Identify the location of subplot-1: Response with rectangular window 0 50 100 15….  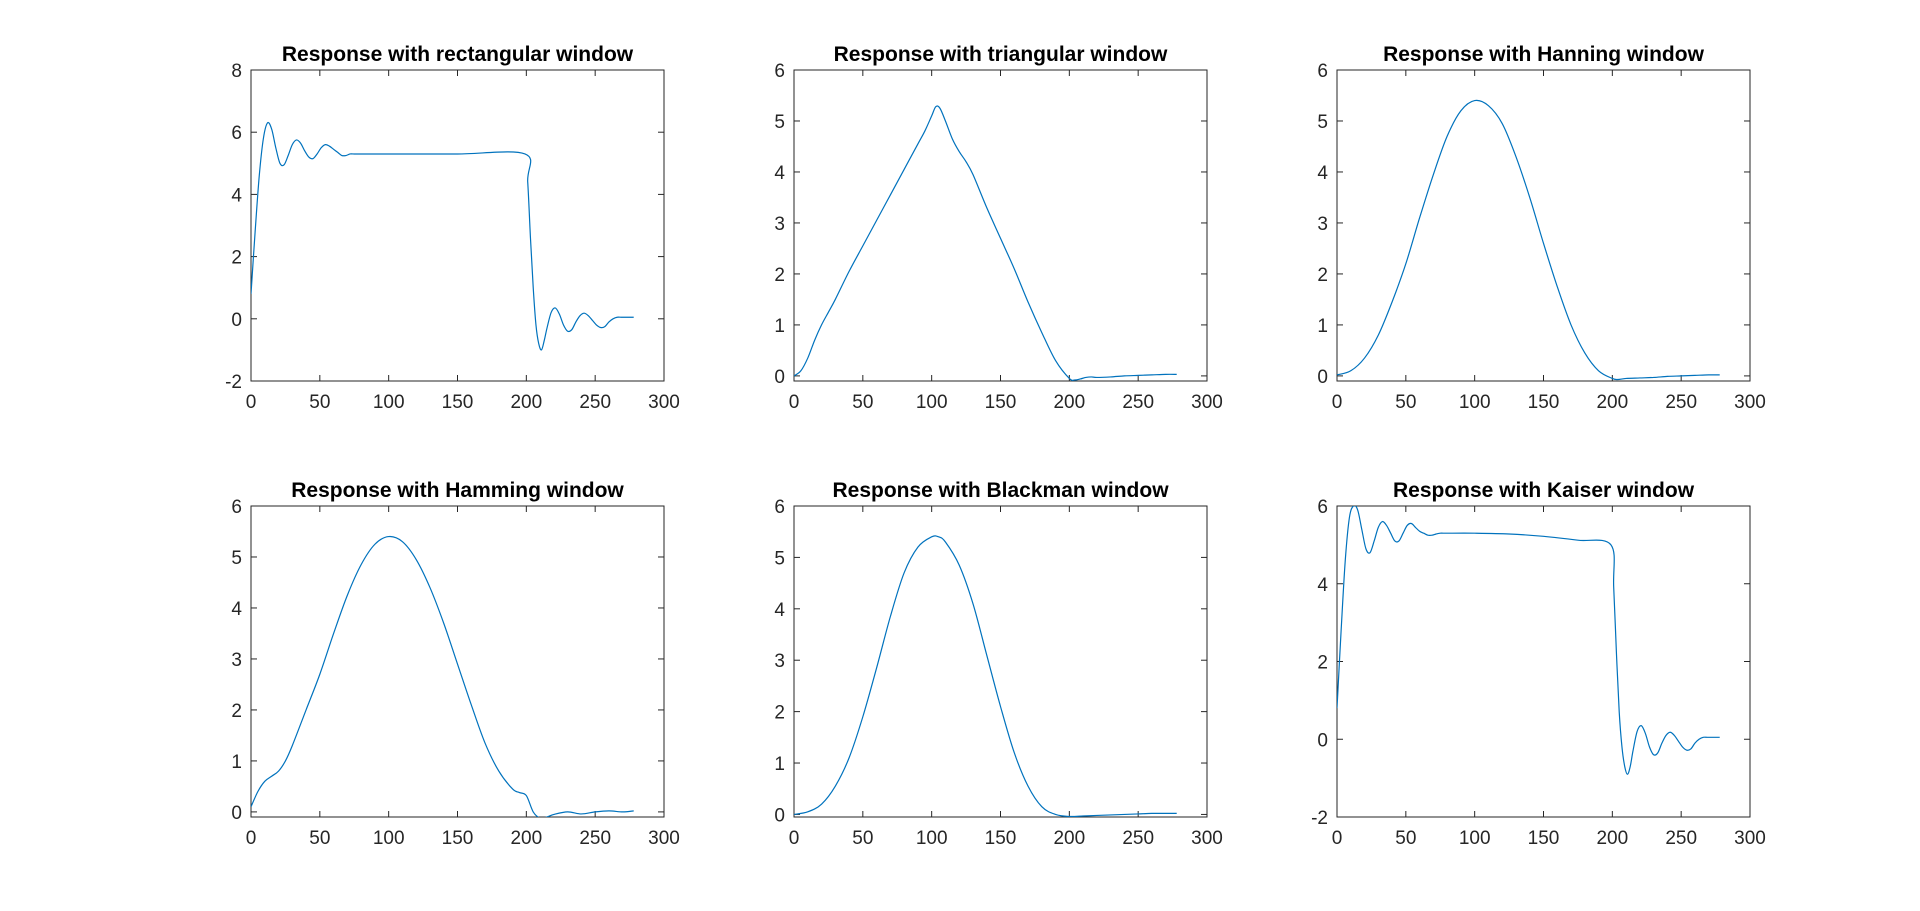
(452, 228).